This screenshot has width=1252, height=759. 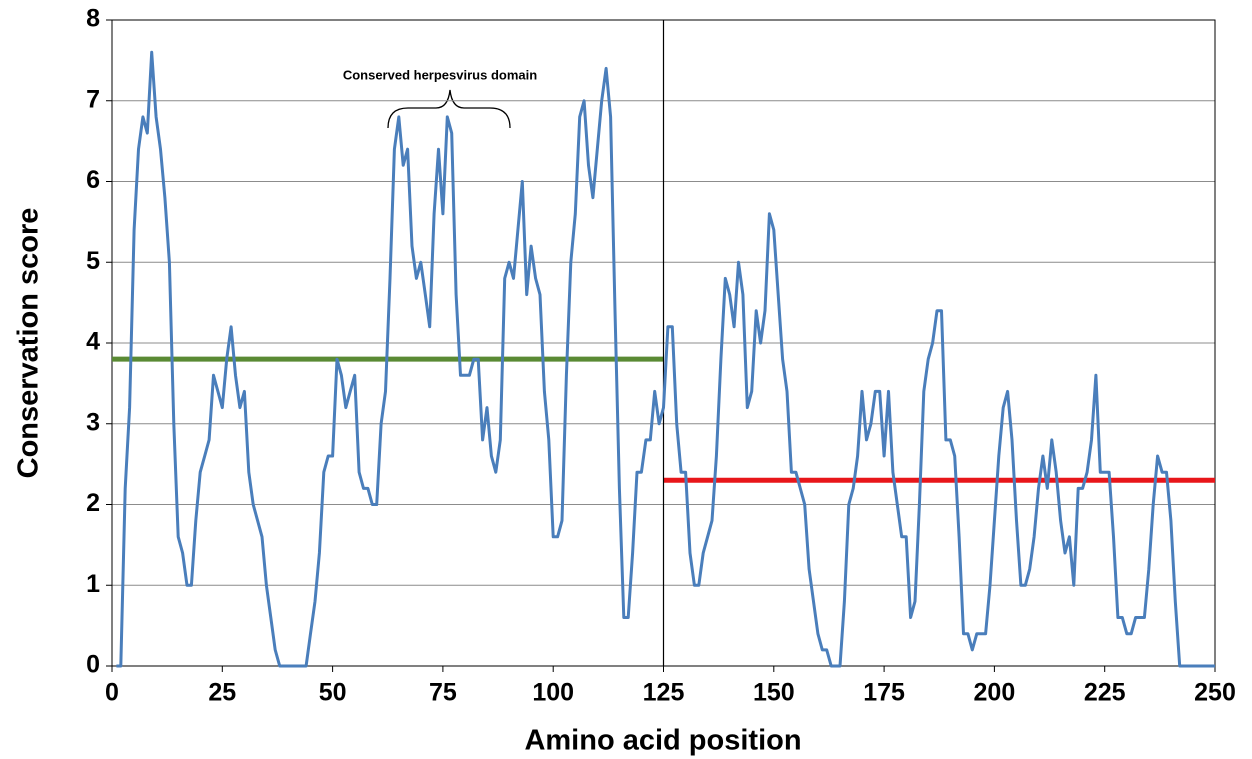 What do you see at coordinates (93, 261) in the screenshot?
I see `y-tick-label: 5` at bounding box center [93, 261].